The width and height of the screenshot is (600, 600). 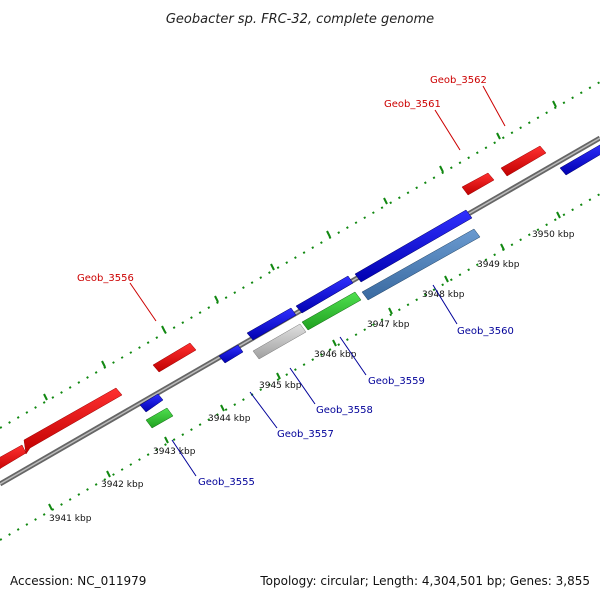 What do you see at coordinates (412, 104) in the screenshot?
I see `label-geob-3561: Geob_3561` at bounding box center [412, 104].